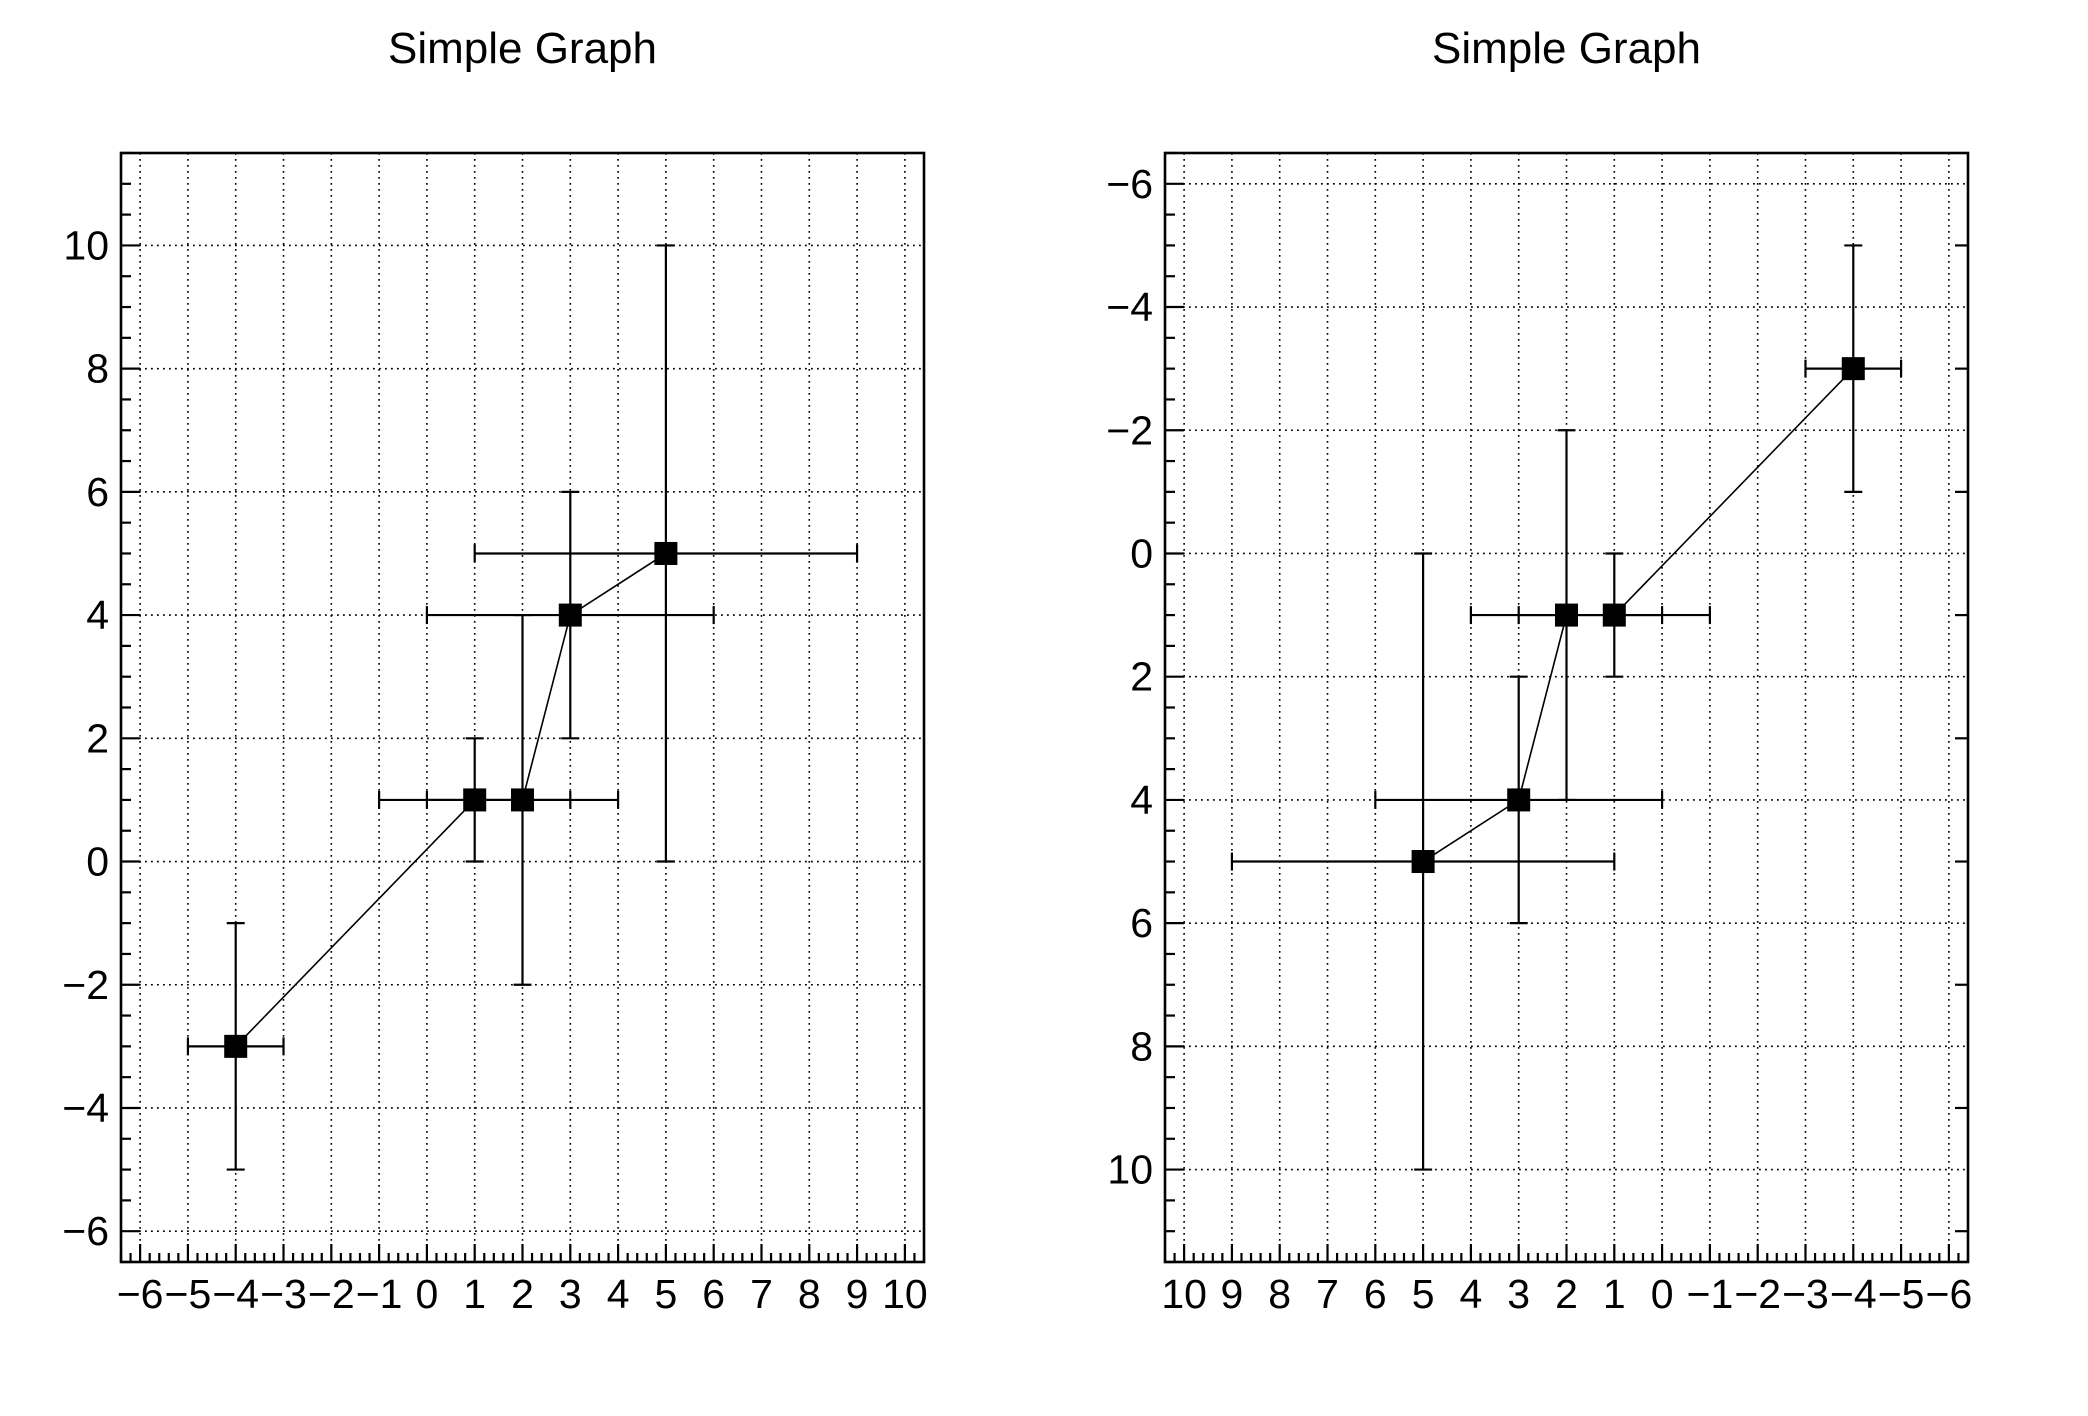 Image resolution: width=2088 pixels, height=1416 pixels. What do you see at coordinates (522, 48) in the screenshot?
I see `chart-title-left: Simple Graph` at bounding box center [522, 48].